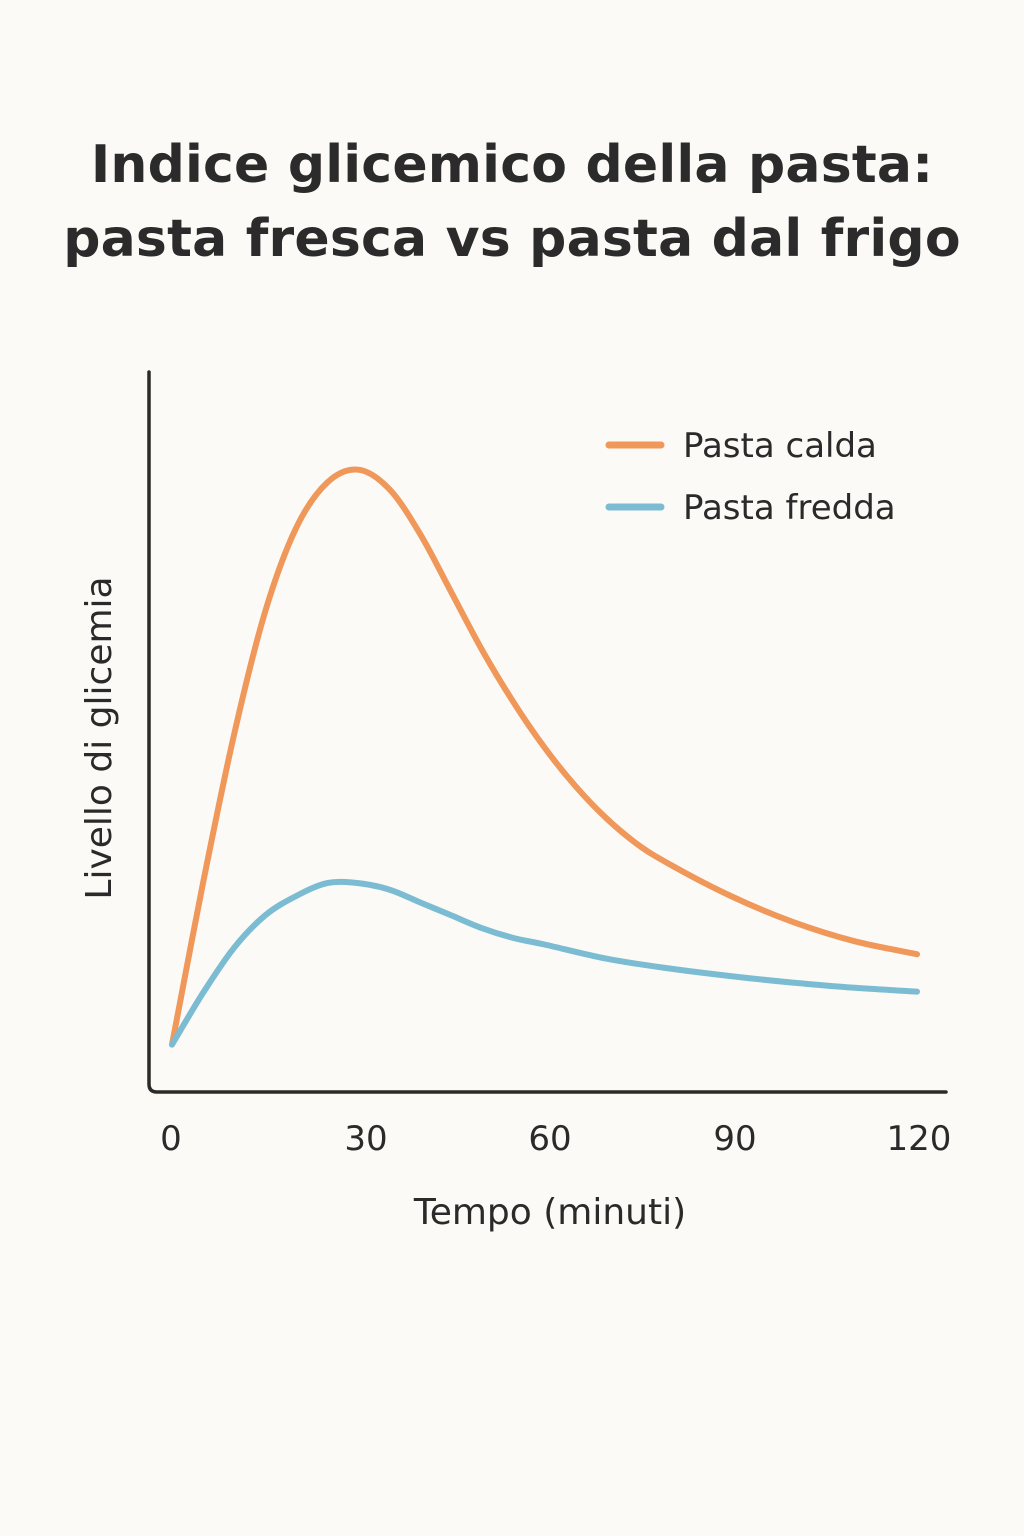  What do you see at coordinates (919, 1139) in the screenshot?
I see `x-tick-label: 120` at bounding box center [919, 1139].